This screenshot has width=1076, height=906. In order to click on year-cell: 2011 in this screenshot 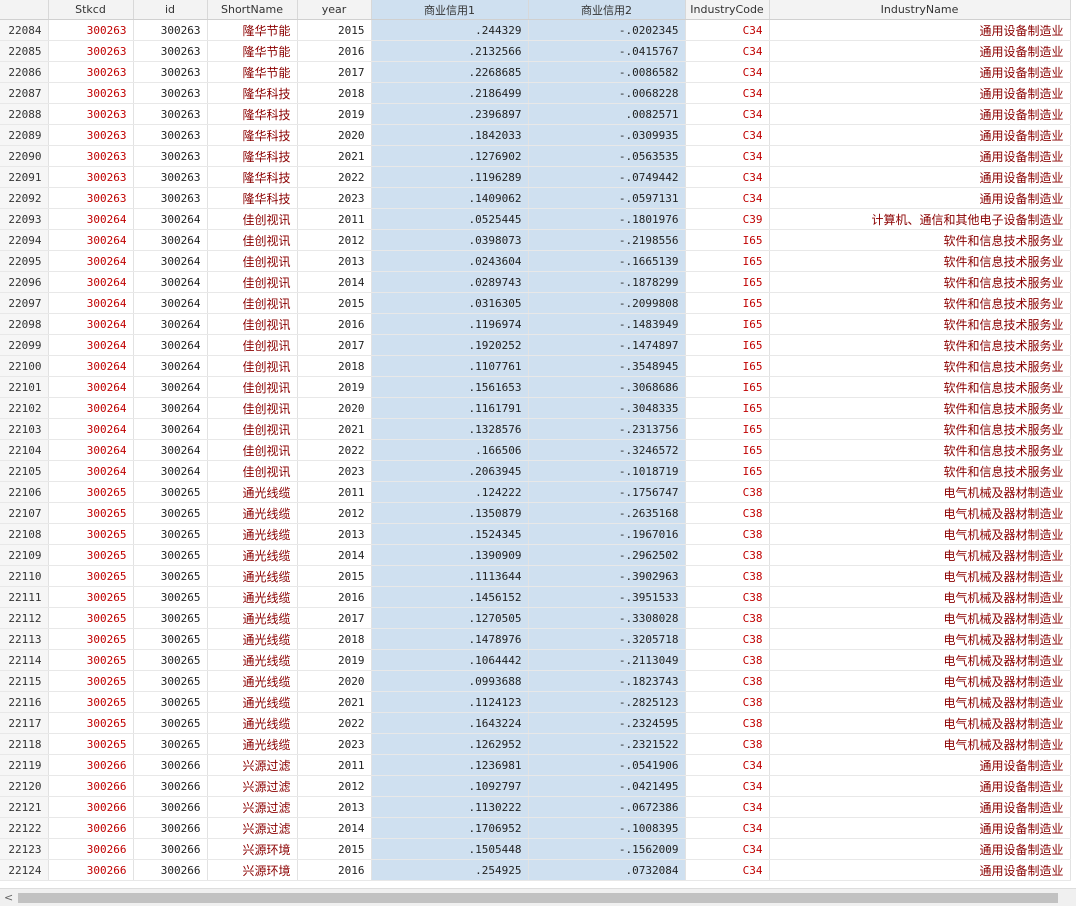, I will do `click(334, 765)`.